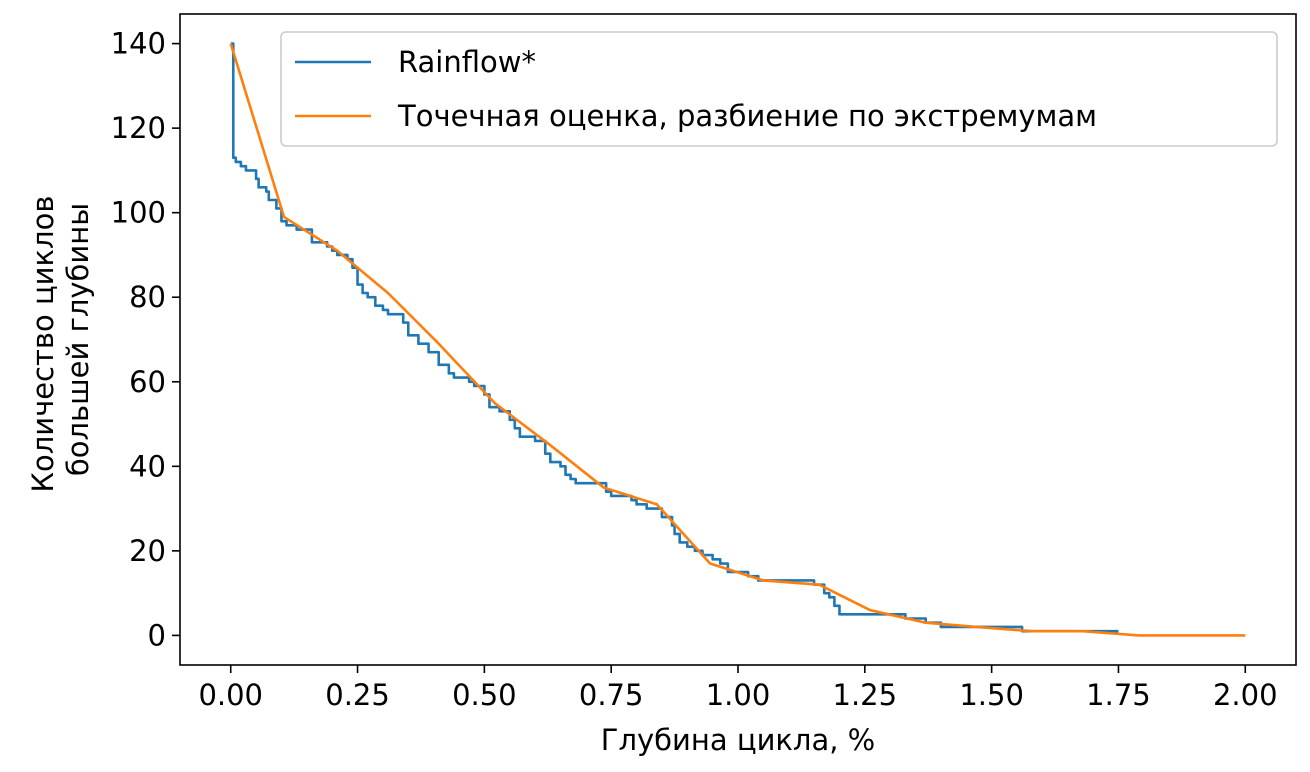  I want to click on x-tick-label: 0.50, so click(484, 695).